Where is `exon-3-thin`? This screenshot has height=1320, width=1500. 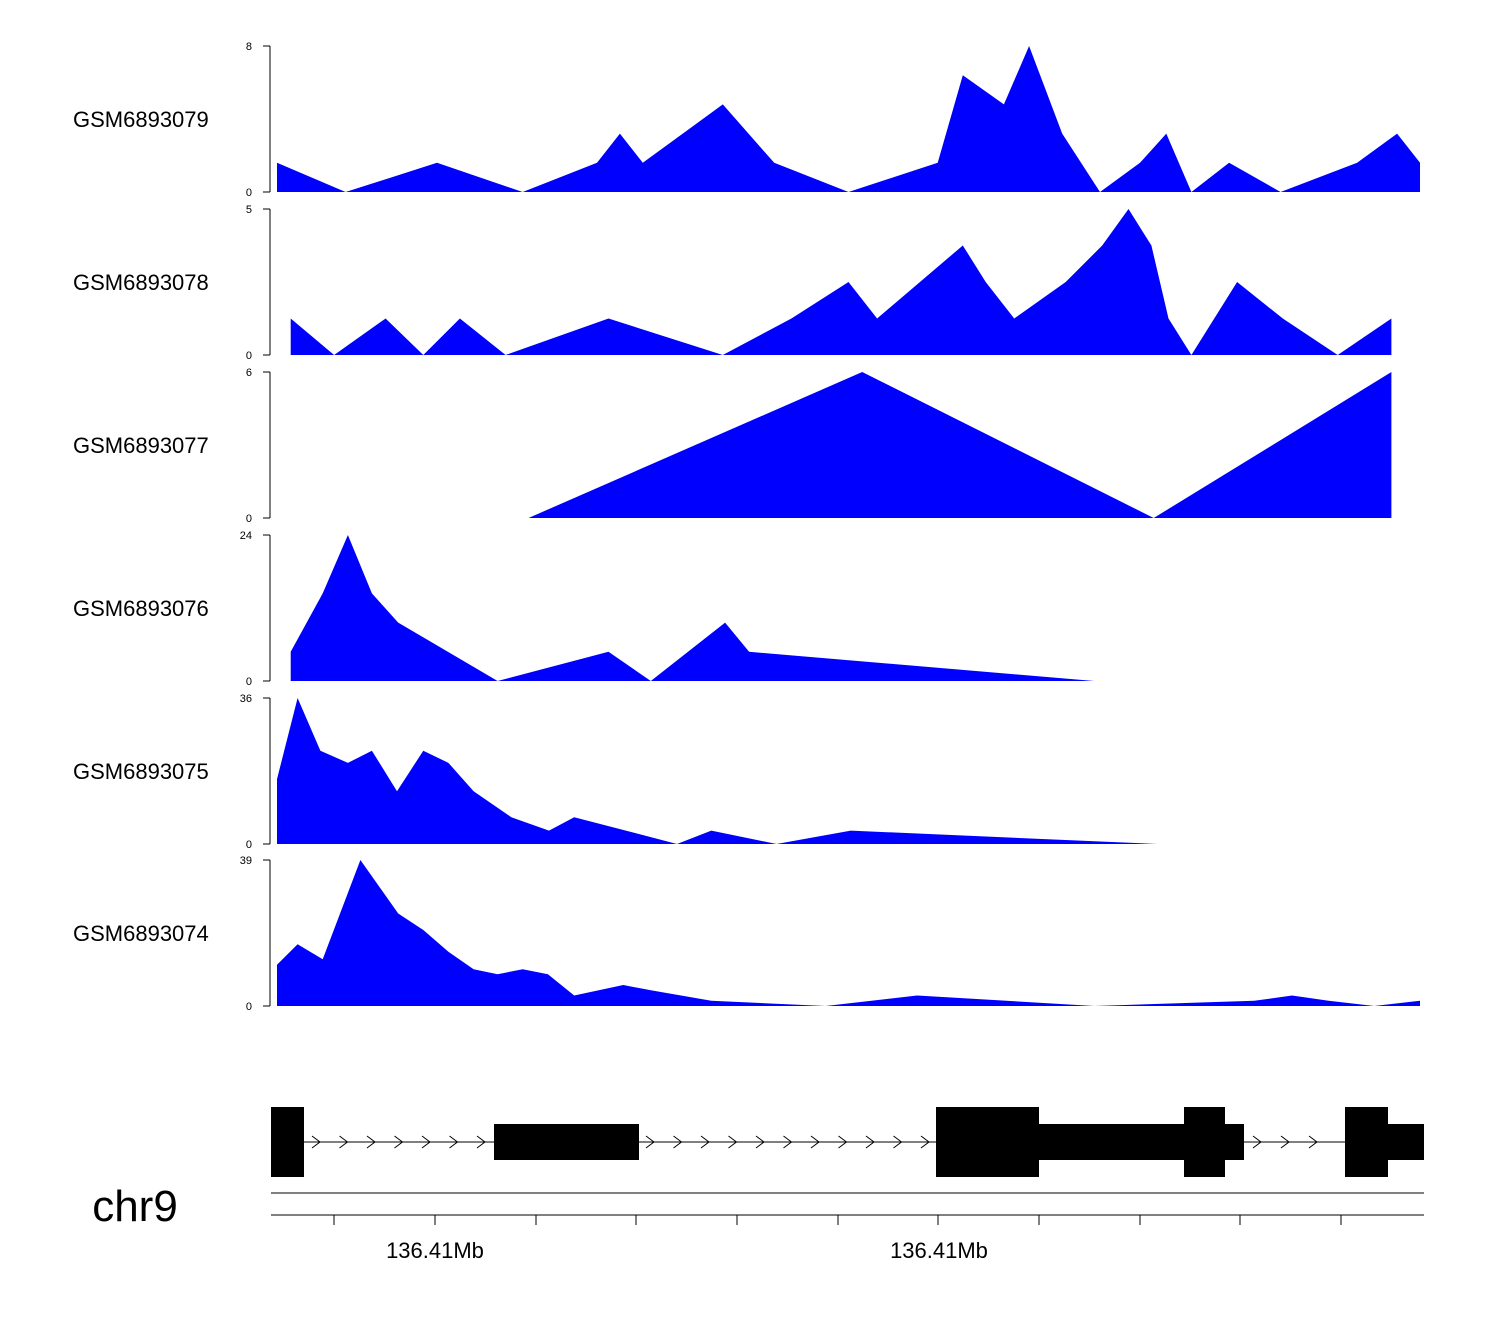
exon-3-thin is located at coordinates (1111, 1142).